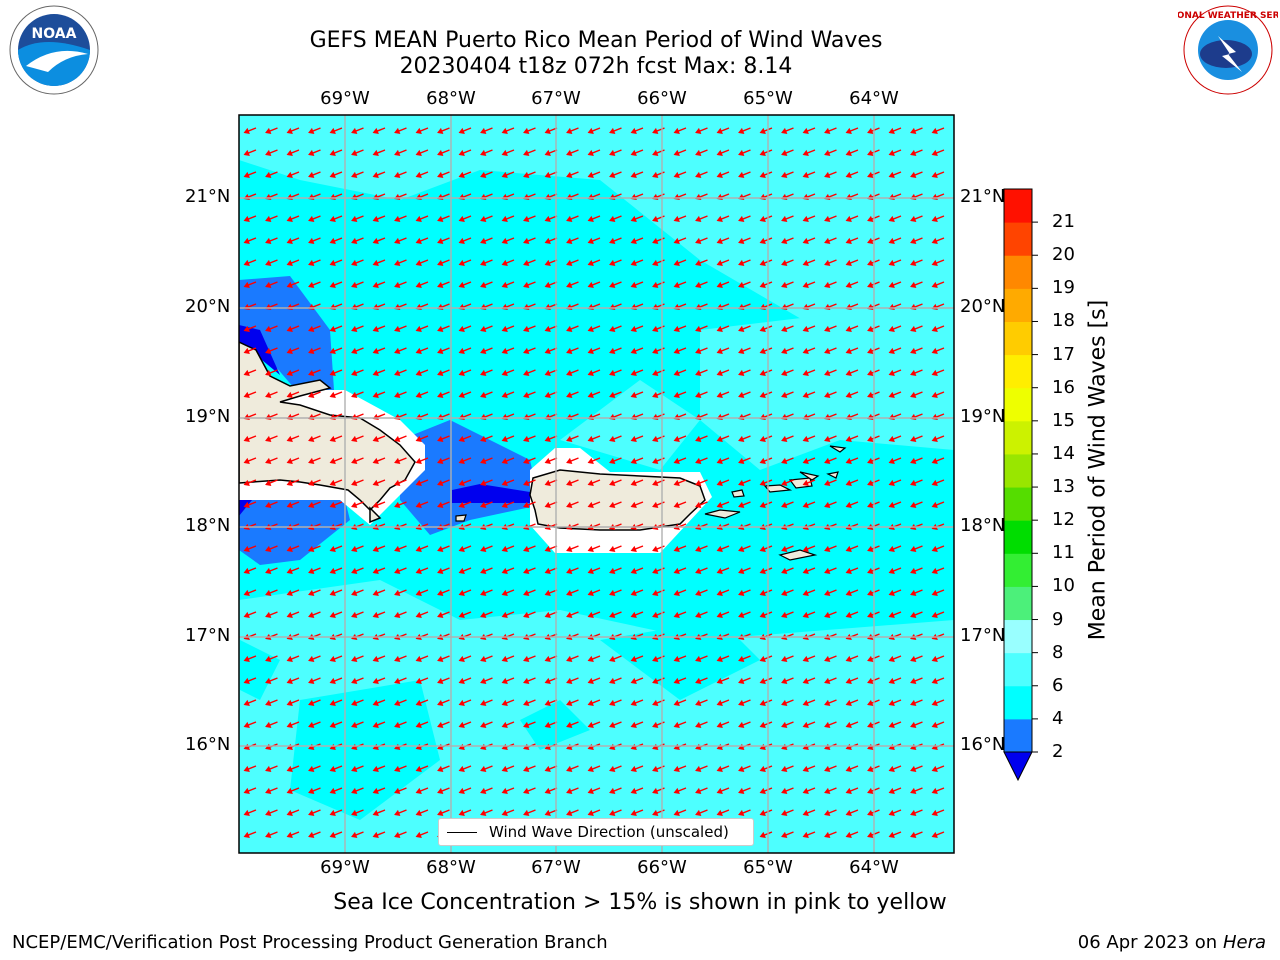 This screenshot has width=1280, height=960. I want to click on lat-label-left: 16°N, so click(208, 744).